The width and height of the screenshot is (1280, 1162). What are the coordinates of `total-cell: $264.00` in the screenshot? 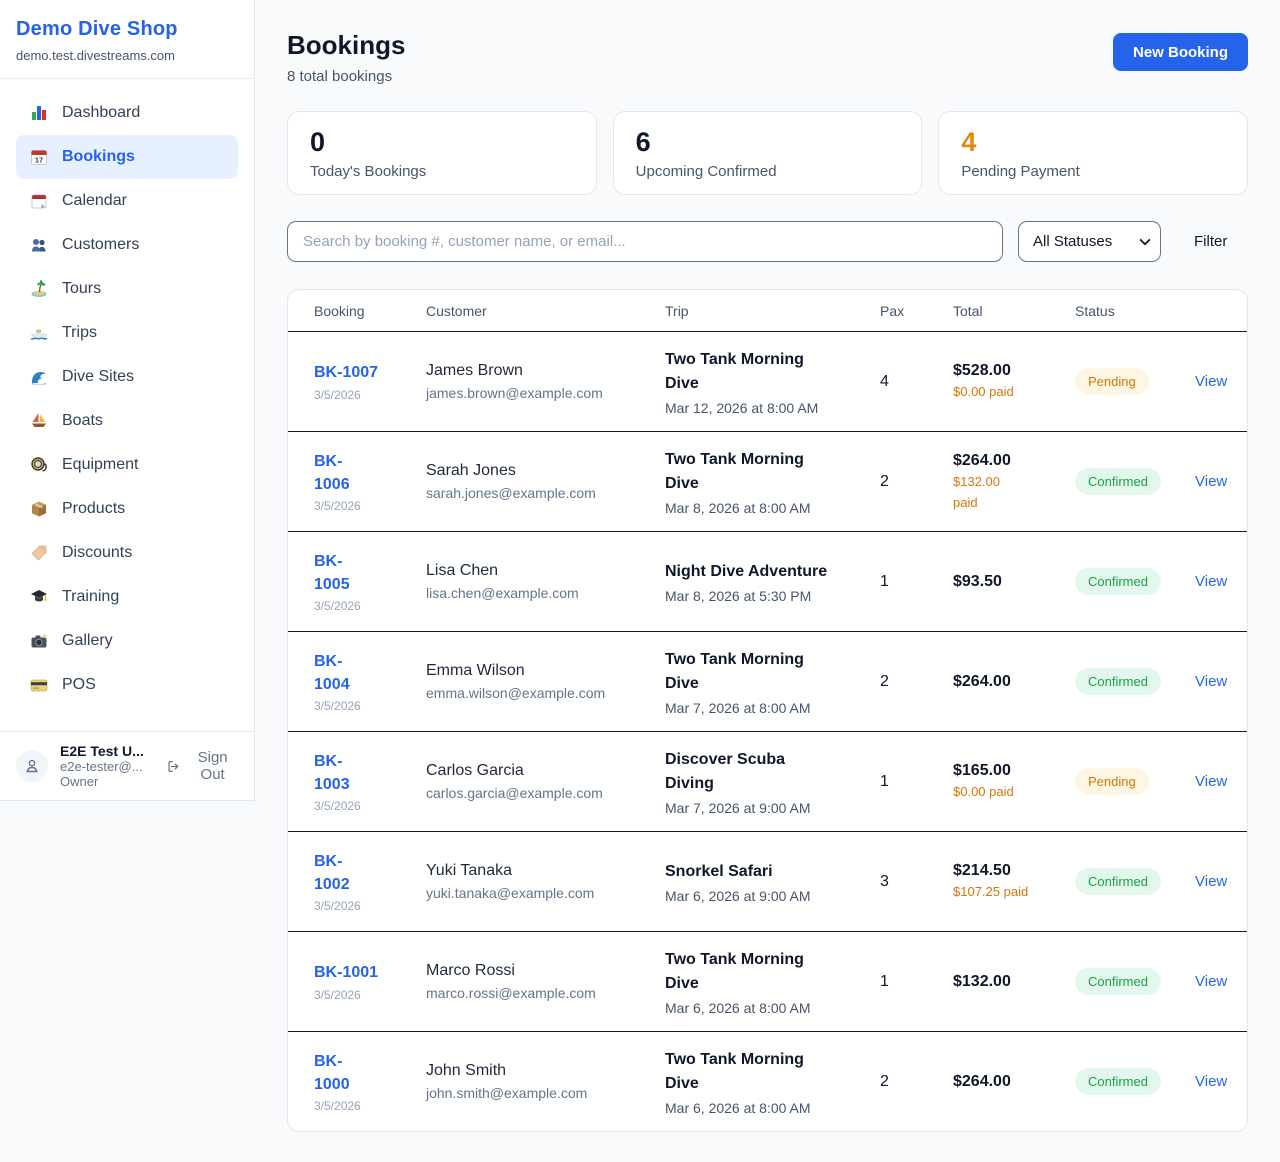 It's located at (1014, 682).